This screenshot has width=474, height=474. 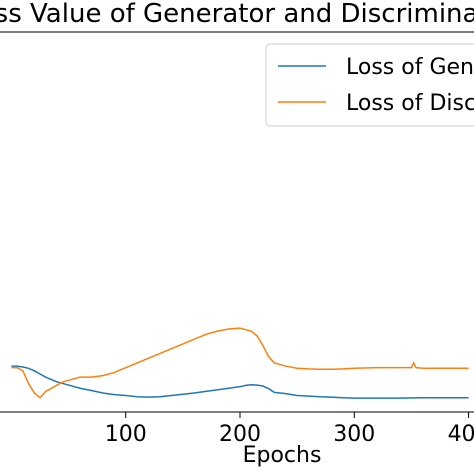 I want to click on legend-label-discriminator: Loss of Discriminator, so click(x=410, y=103).